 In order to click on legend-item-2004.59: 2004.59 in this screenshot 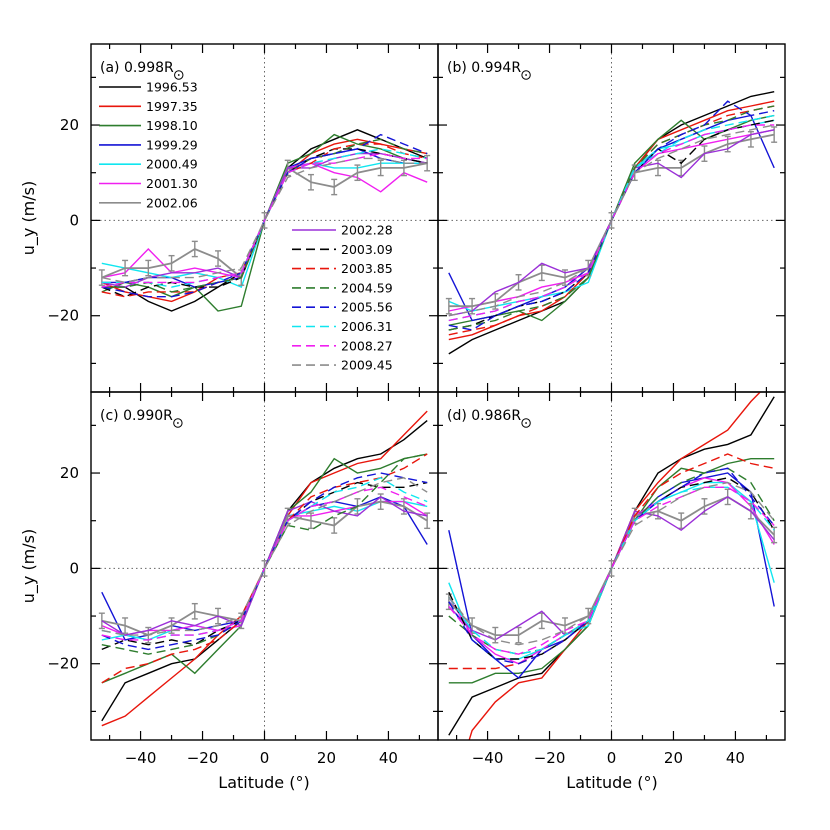, I will do `click(342, 287)`.